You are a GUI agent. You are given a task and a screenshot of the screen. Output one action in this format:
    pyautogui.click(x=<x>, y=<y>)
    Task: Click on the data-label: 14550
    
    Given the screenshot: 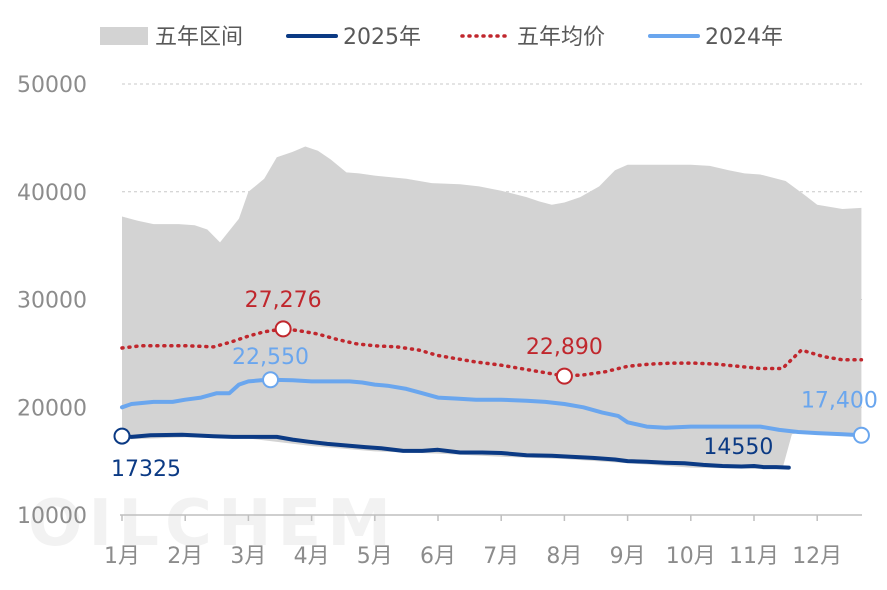 What is the action you would take?
    pyautogui.click(x=738, y=447)
    